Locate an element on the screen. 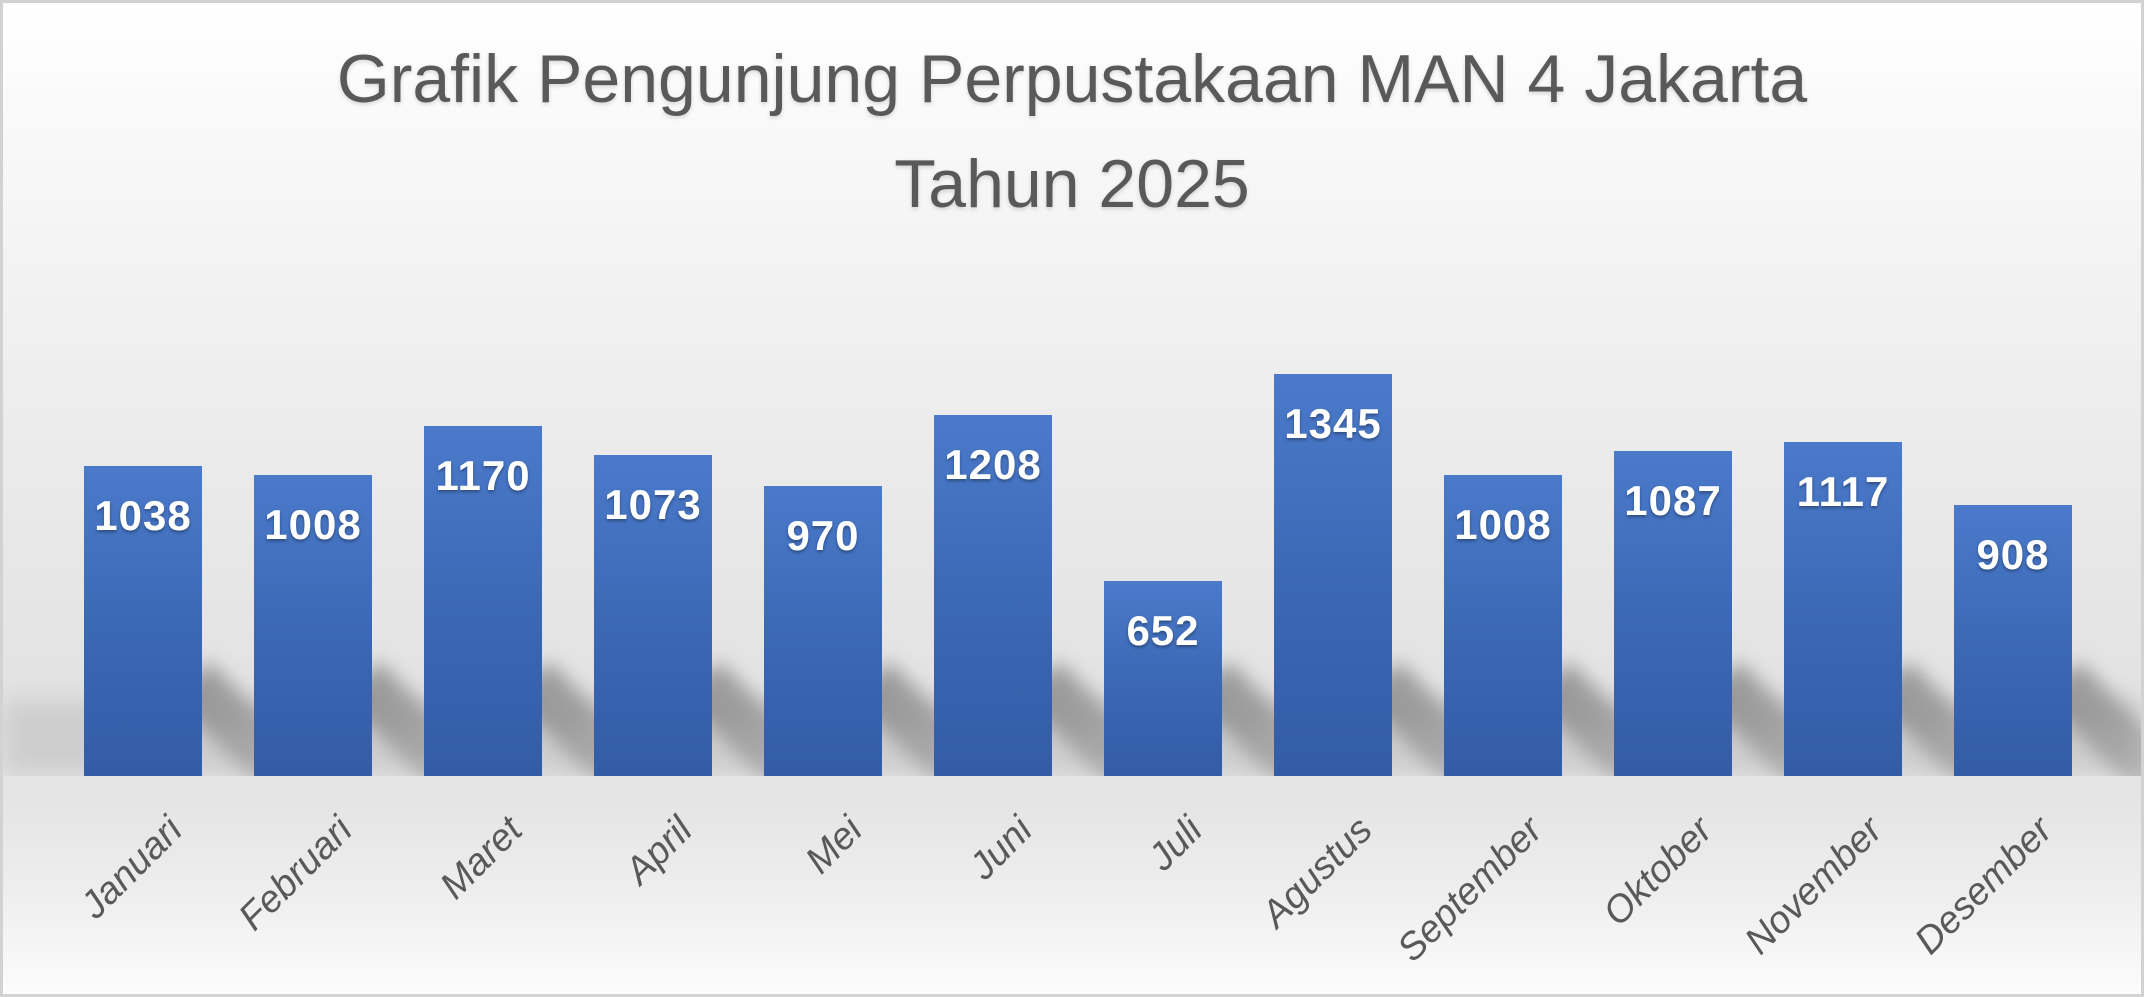  bar-value-label: 1117 is located at coordinates (1843, 491).